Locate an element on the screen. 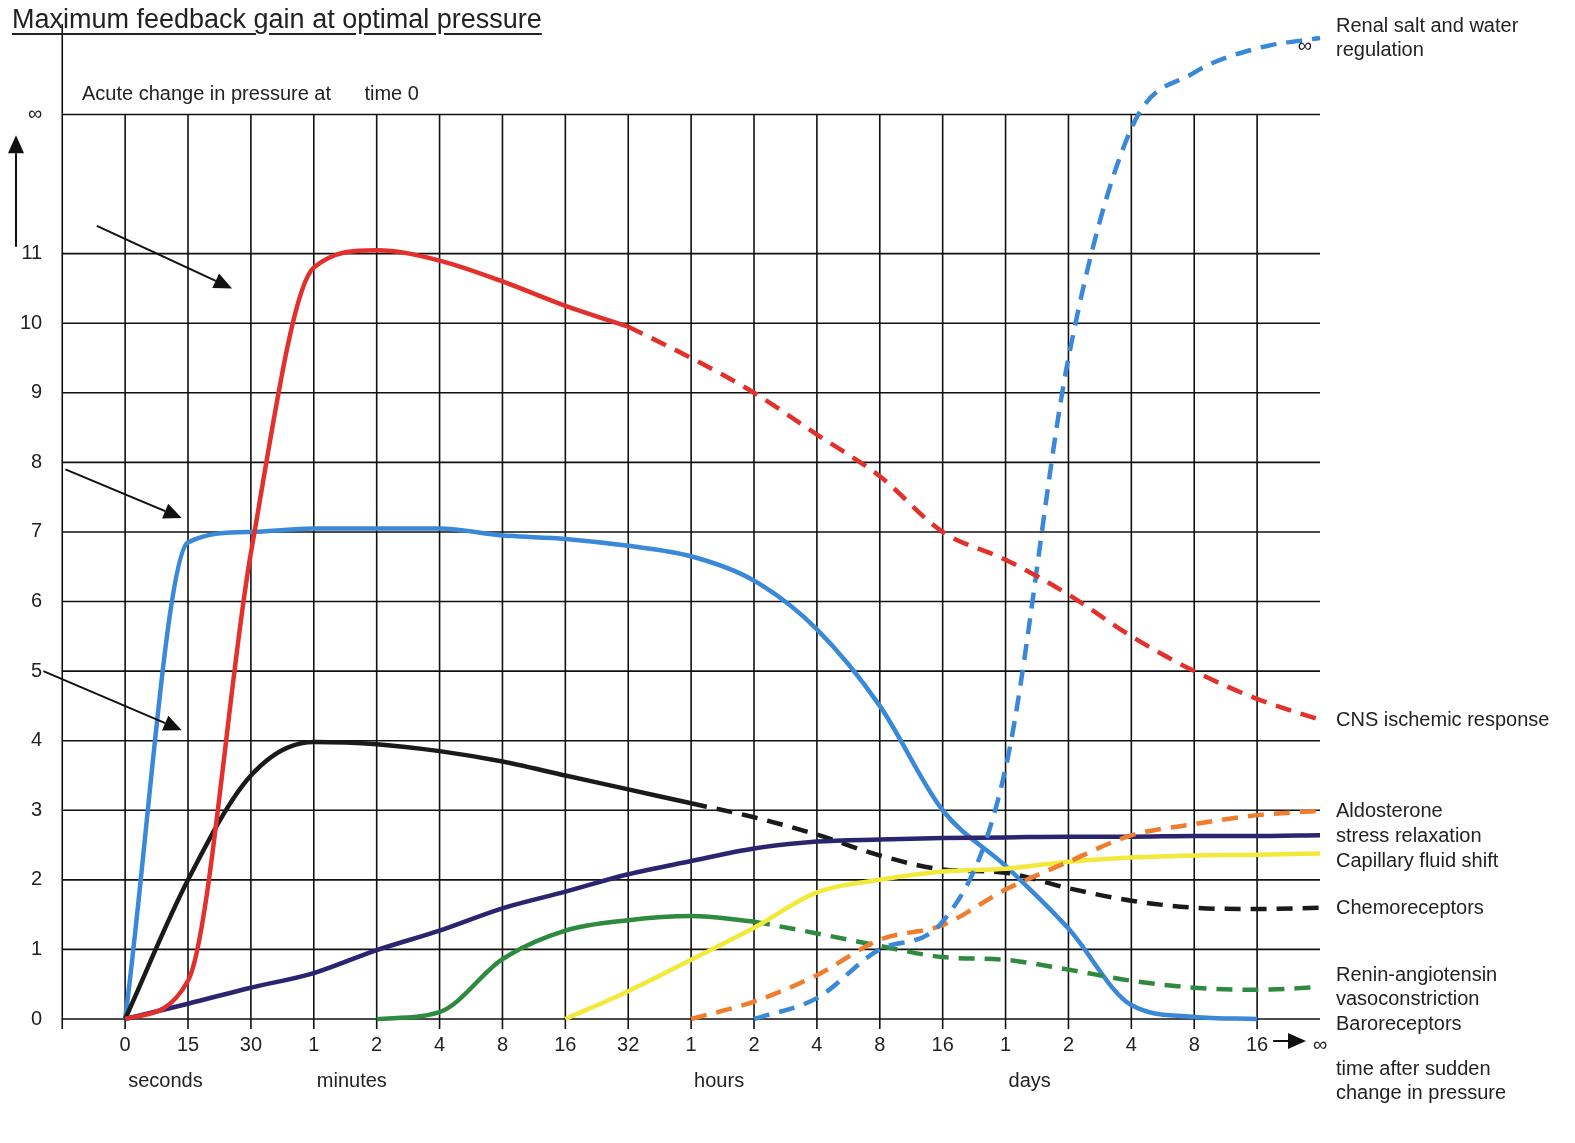  text: hours is located at coordinates (719, 1080).